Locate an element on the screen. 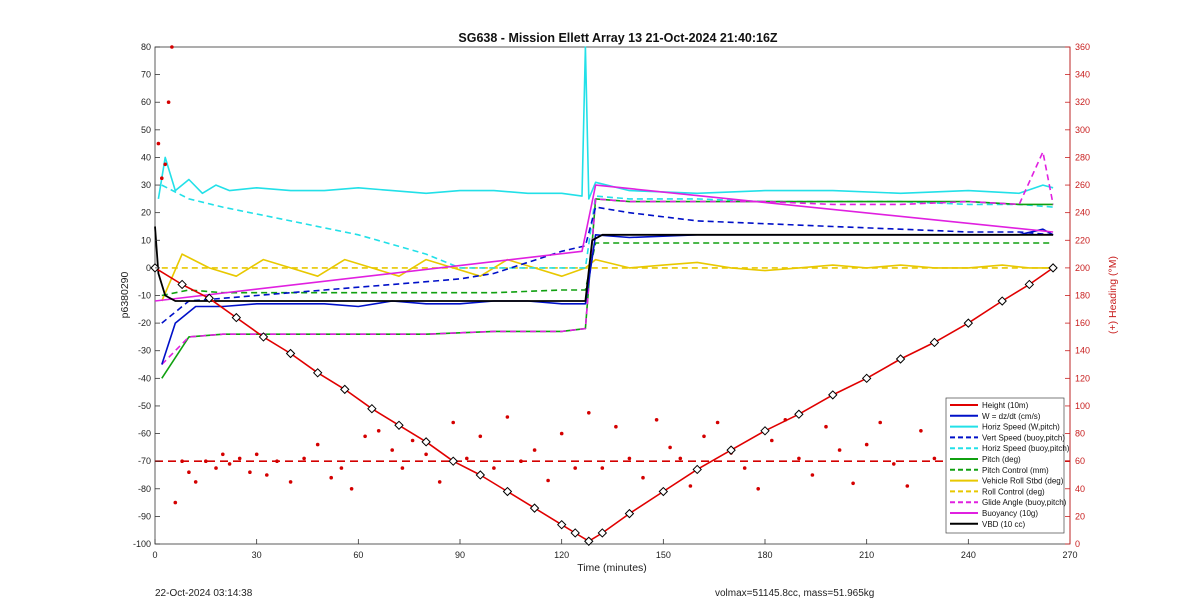 This screenshot has height=611, width=1200. footer-timestamp: 22-Oct-2024 03:14:38 is located at coordinates (204, 593).